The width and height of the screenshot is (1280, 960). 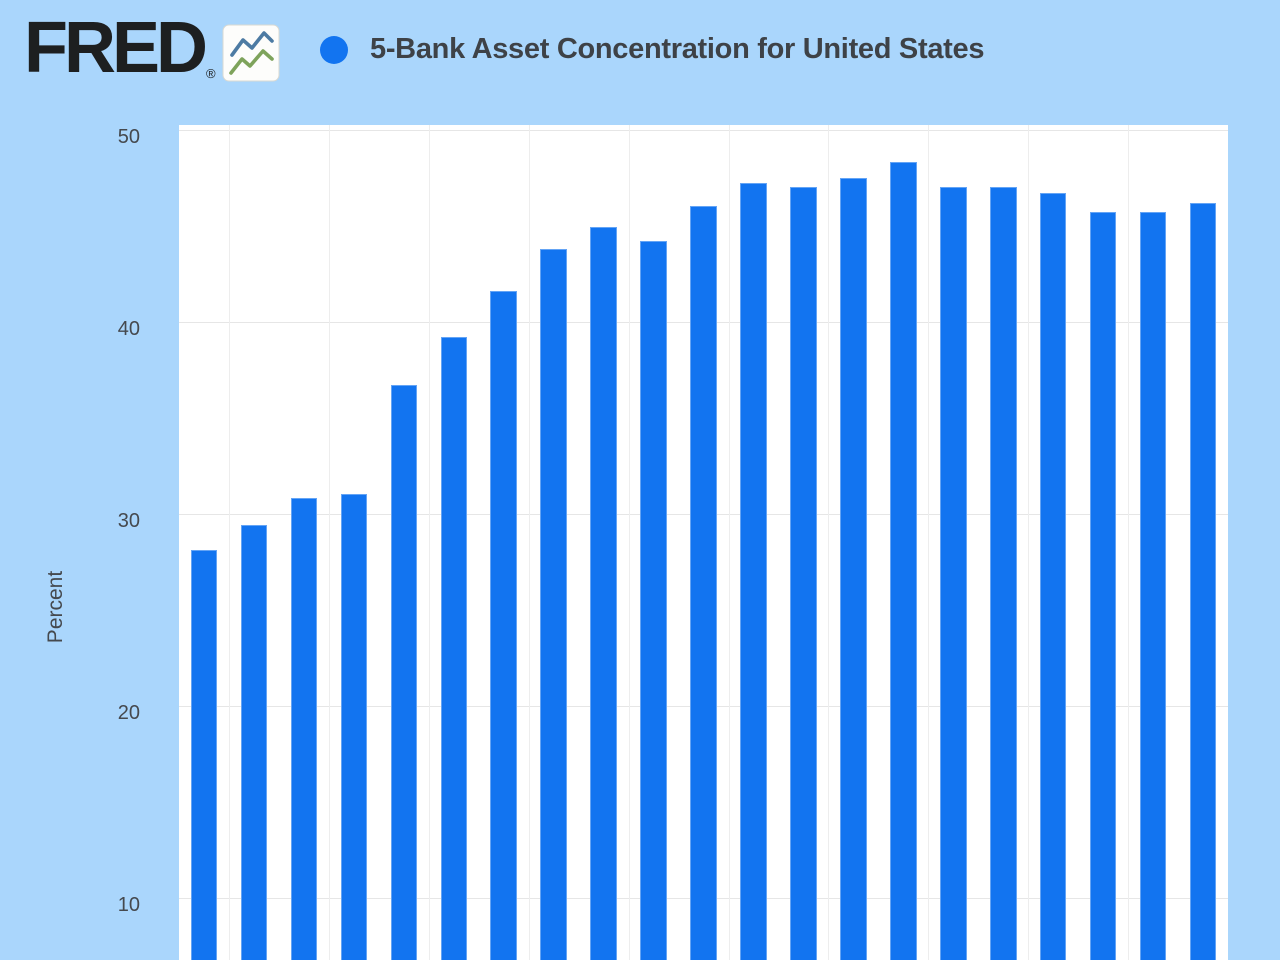 What do you see at coordinates (211, 73) in the screenshot?
I see `registered-trademark: ®` at bounding box center [211, 73].